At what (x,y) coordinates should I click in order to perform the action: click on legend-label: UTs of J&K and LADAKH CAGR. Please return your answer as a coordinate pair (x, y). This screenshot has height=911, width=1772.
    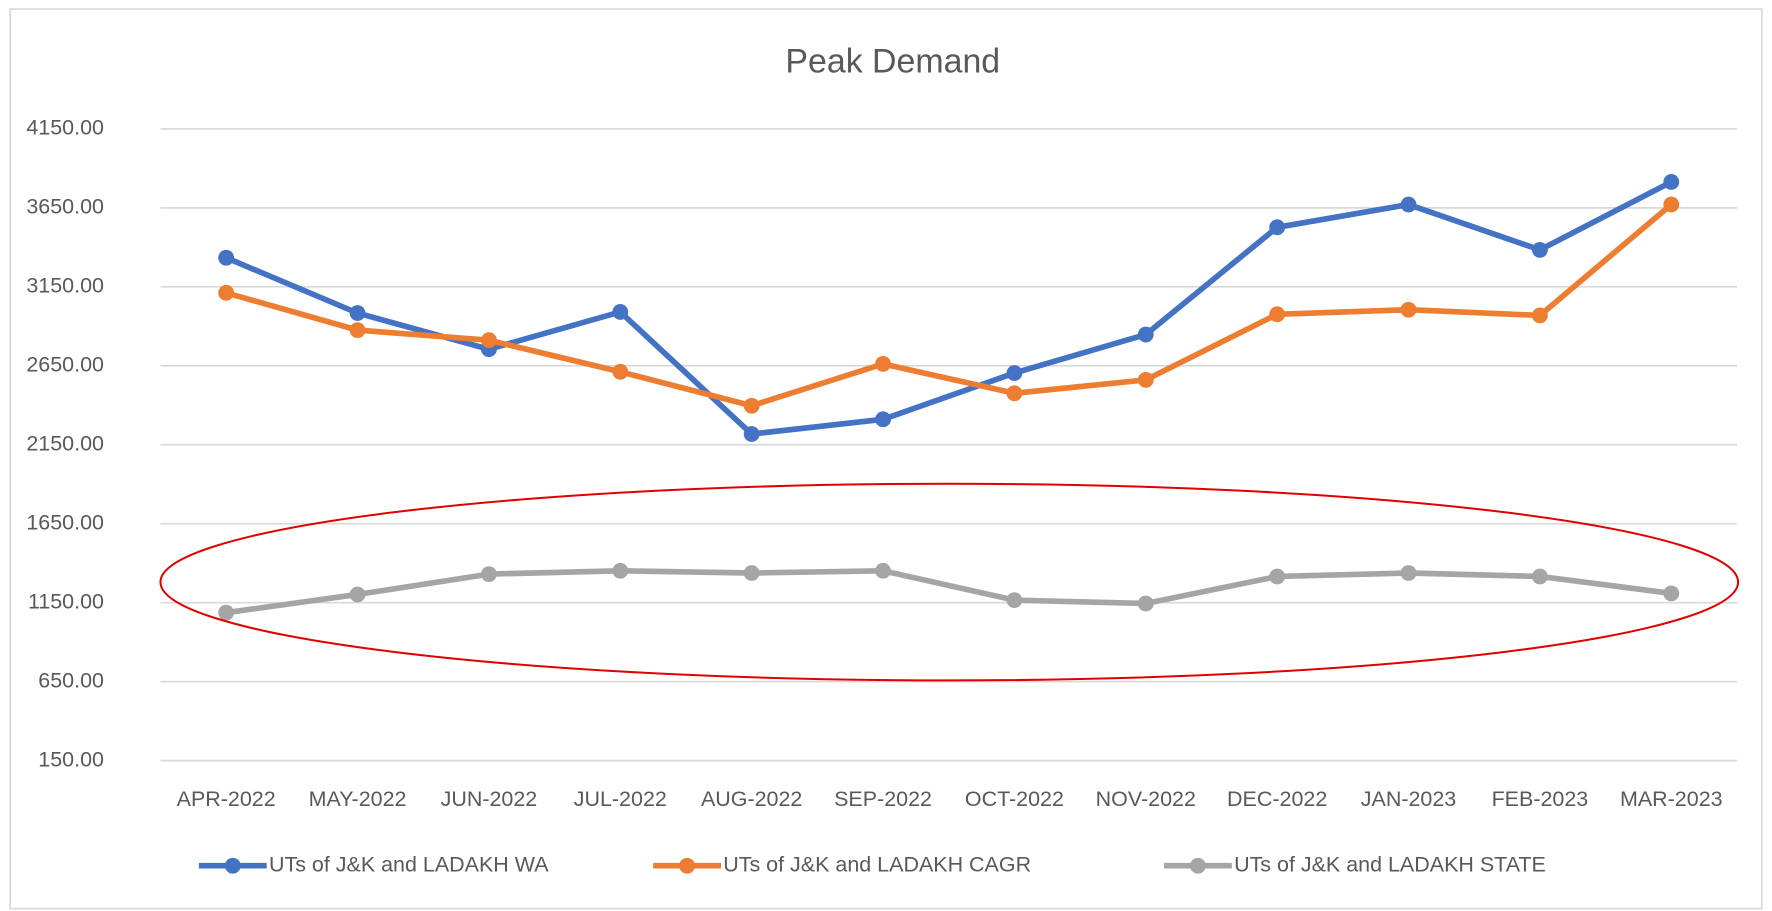
    Looking at the image, I should click on (877, 864).